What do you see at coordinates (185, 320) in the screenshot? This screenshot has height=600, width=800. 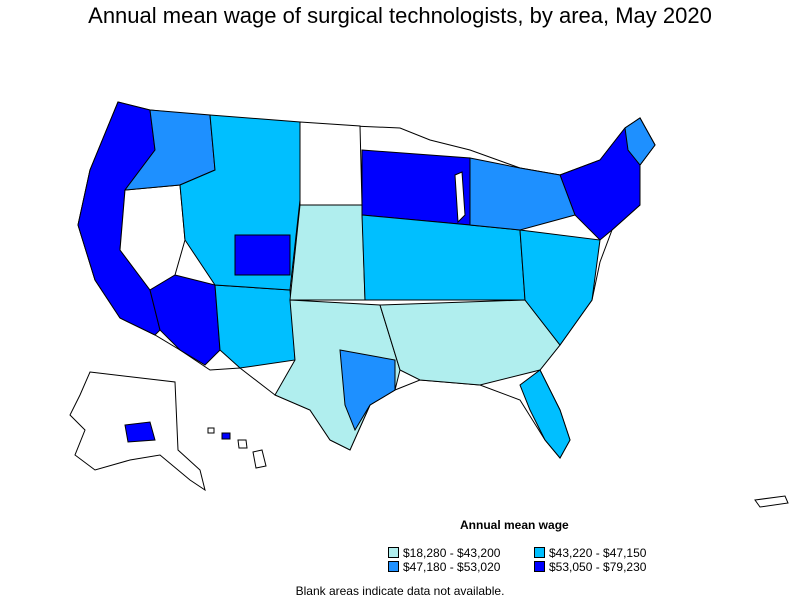 I see `region-arizona` at bounding box center [185, 320].